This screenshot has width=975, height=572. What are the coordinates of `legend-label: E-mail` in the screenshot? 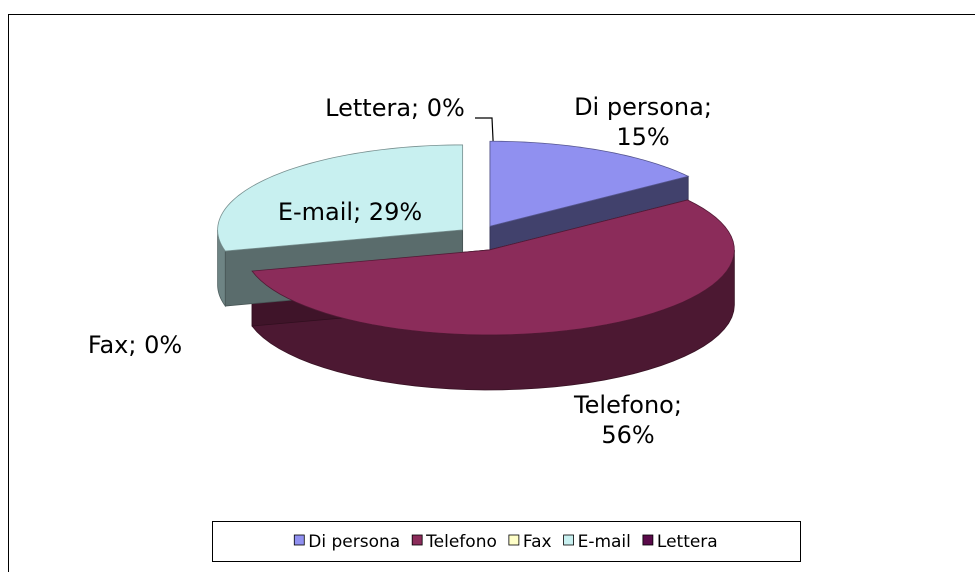 It's located at (604, 542).